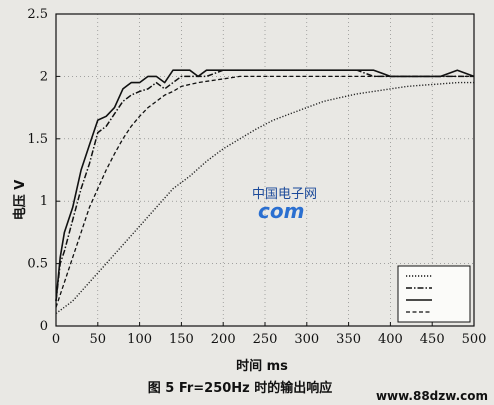 This screenshot has height=405, width=494. What do you see at coordinates (281, 211) in the screenshot?
I see `watermark-logo: com` at bounding box center [281, 211].